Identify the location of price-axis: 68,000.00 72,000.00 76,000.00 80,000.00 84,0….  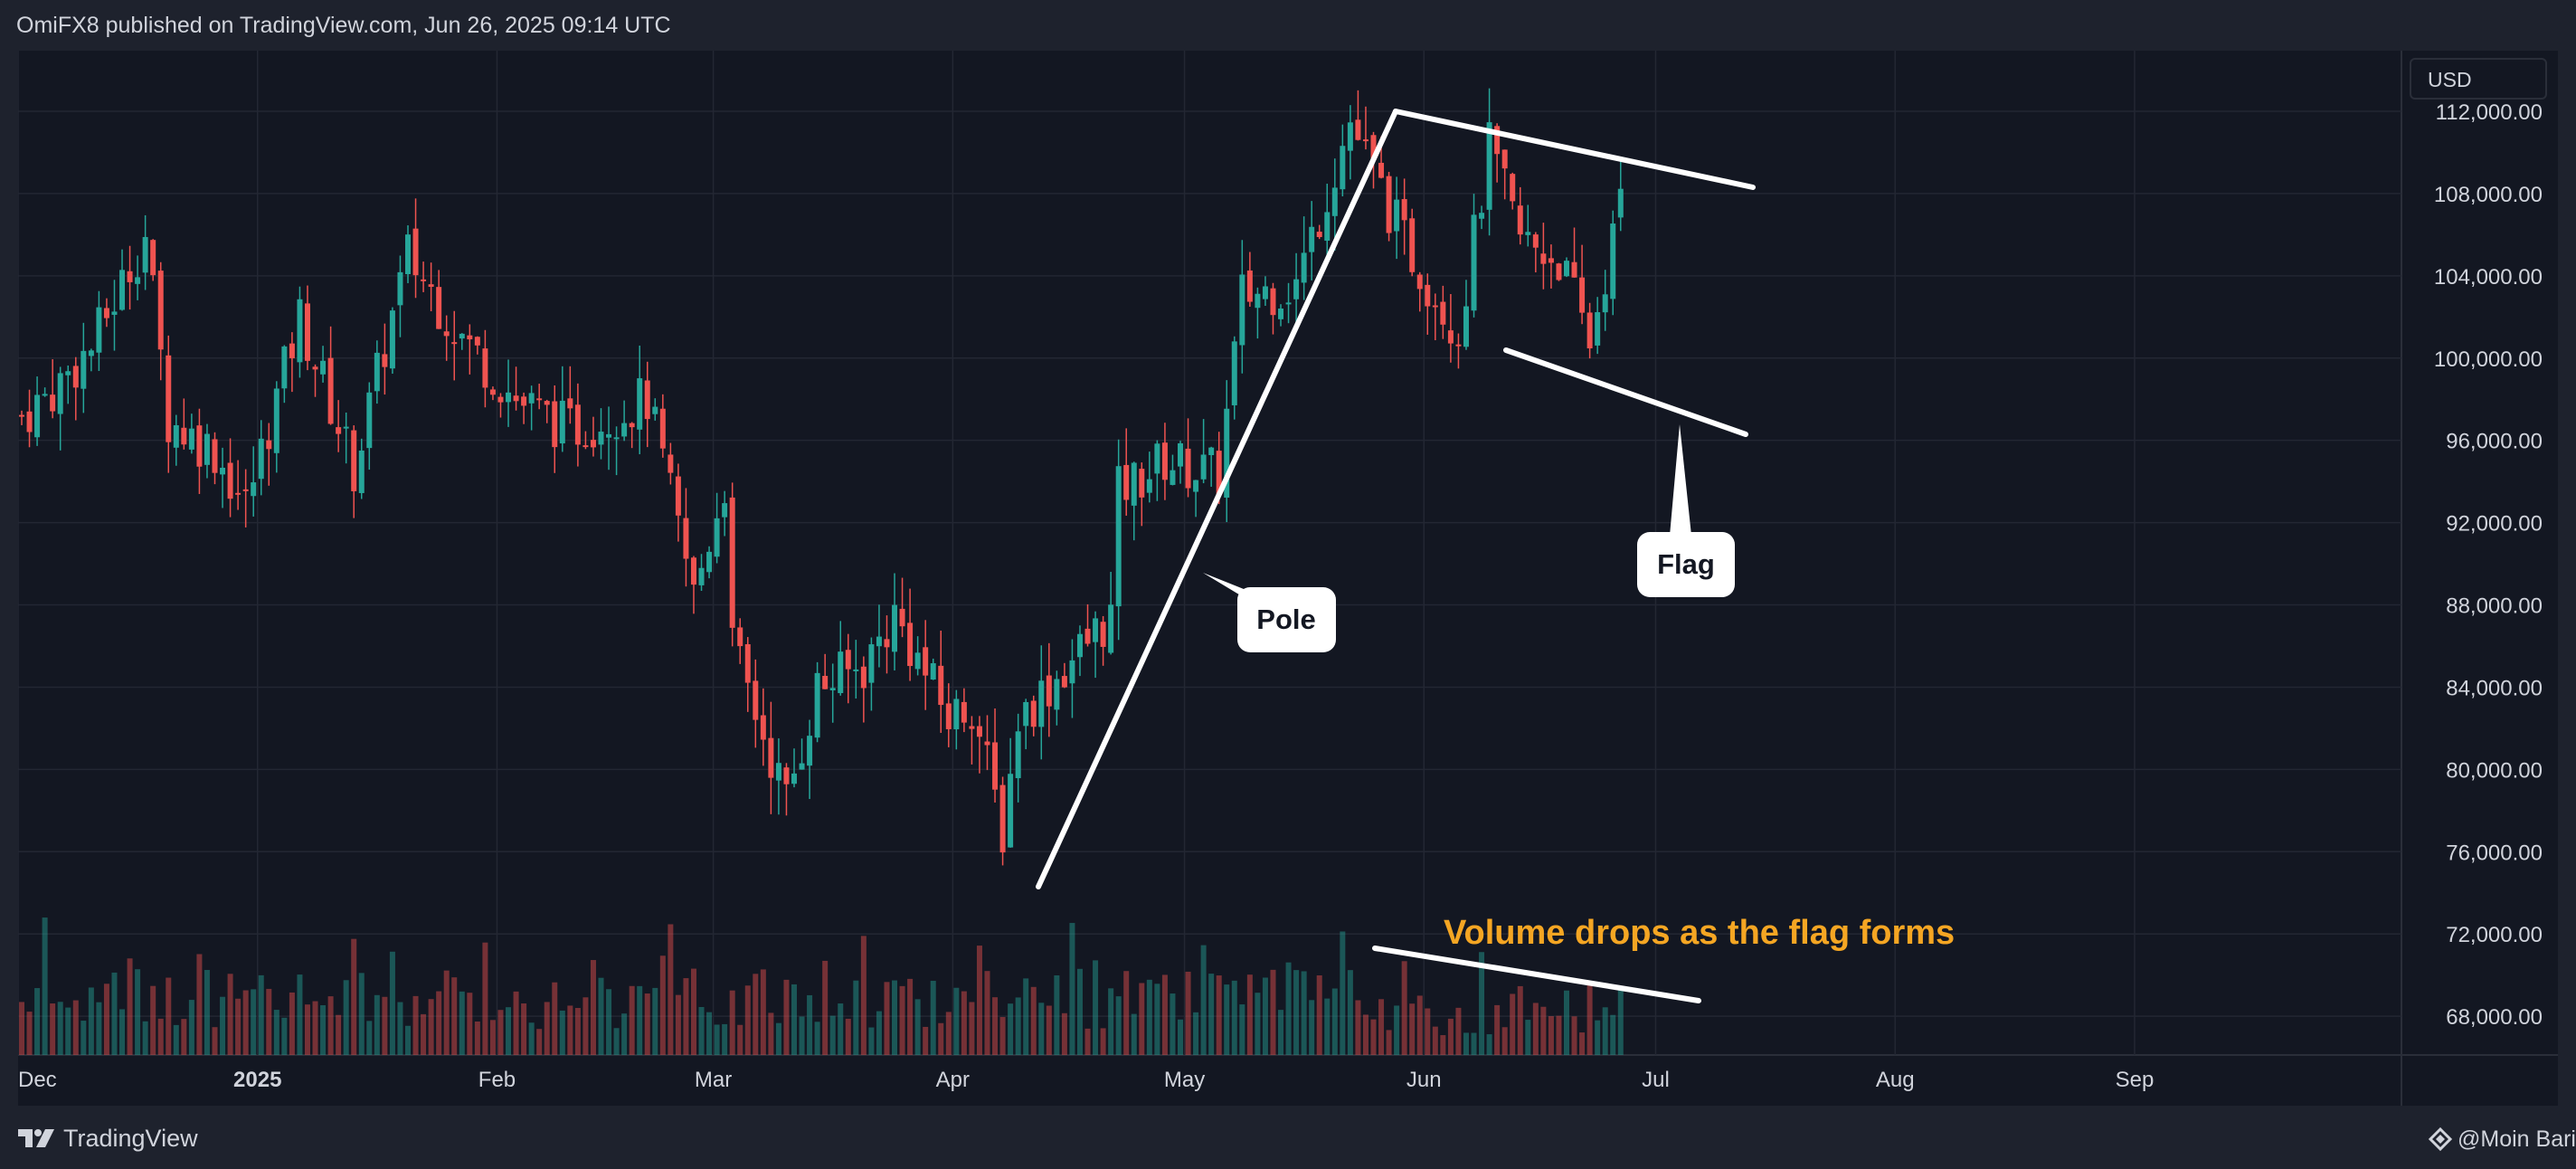
(2488, 565).